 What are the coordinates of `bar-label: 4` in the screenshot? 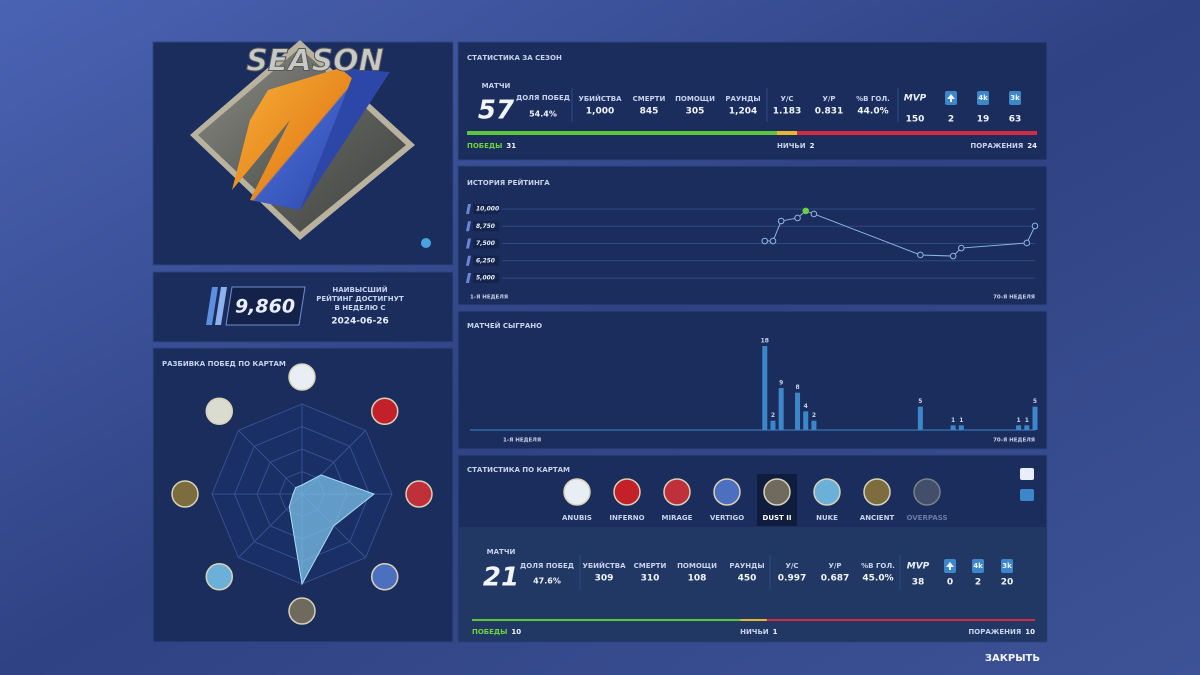 It's located at (806, 406).